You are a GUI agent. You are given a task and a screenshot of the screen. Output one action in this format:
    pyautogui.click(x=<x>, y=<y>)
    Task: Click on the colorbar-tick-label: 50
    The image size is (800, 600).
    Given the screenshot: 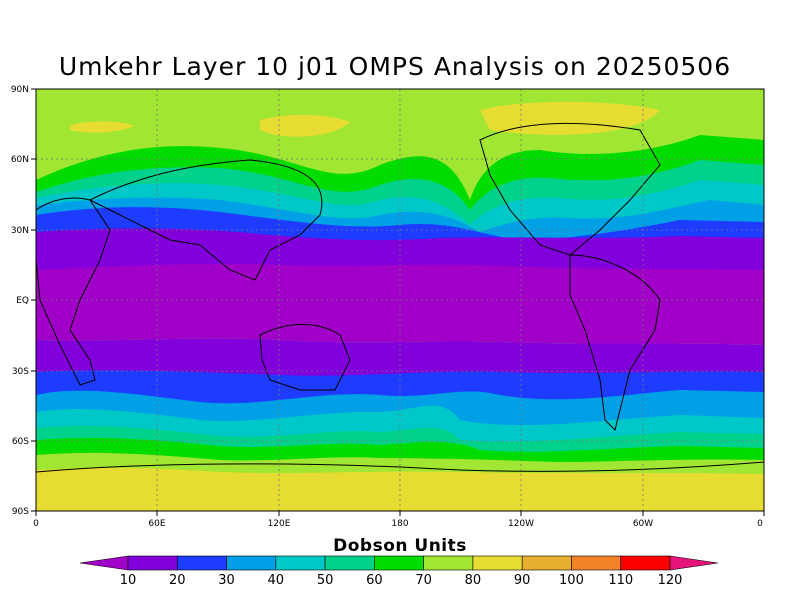 What is the action you would take?
    pyautogui.click(x=325, y=580)
    